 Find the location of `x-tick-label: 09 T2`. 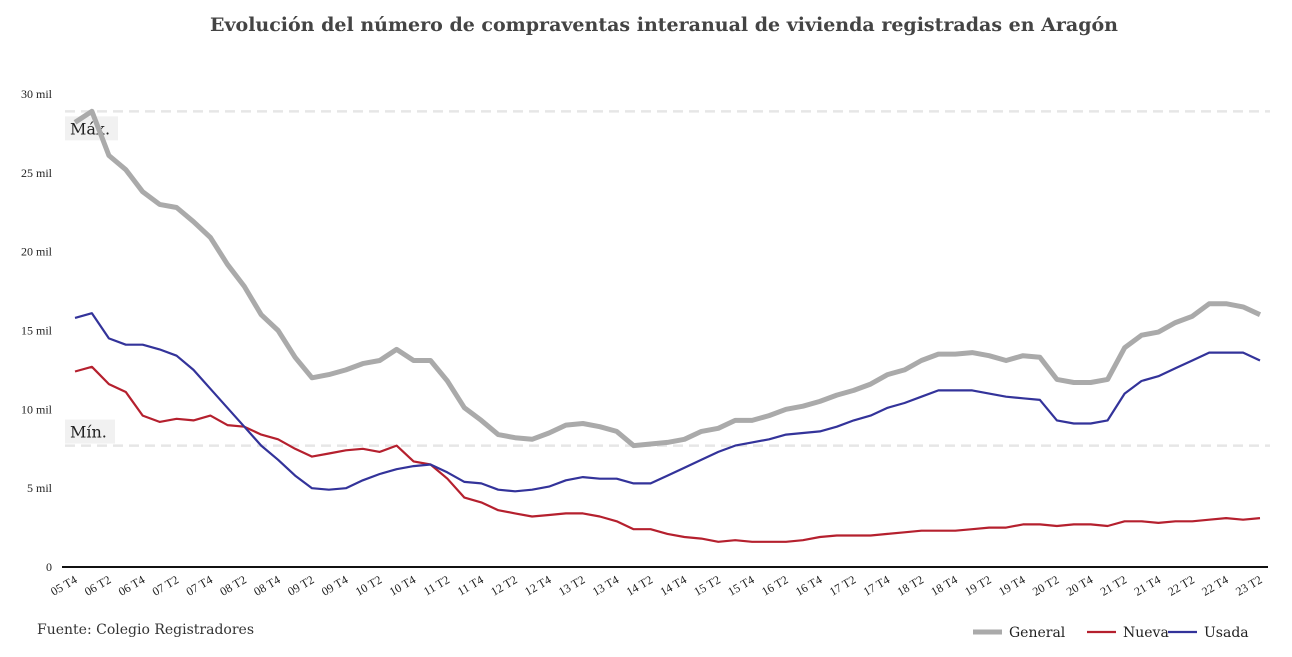

x-tick-label: 09 T2 is located at coordinates (300, 585).